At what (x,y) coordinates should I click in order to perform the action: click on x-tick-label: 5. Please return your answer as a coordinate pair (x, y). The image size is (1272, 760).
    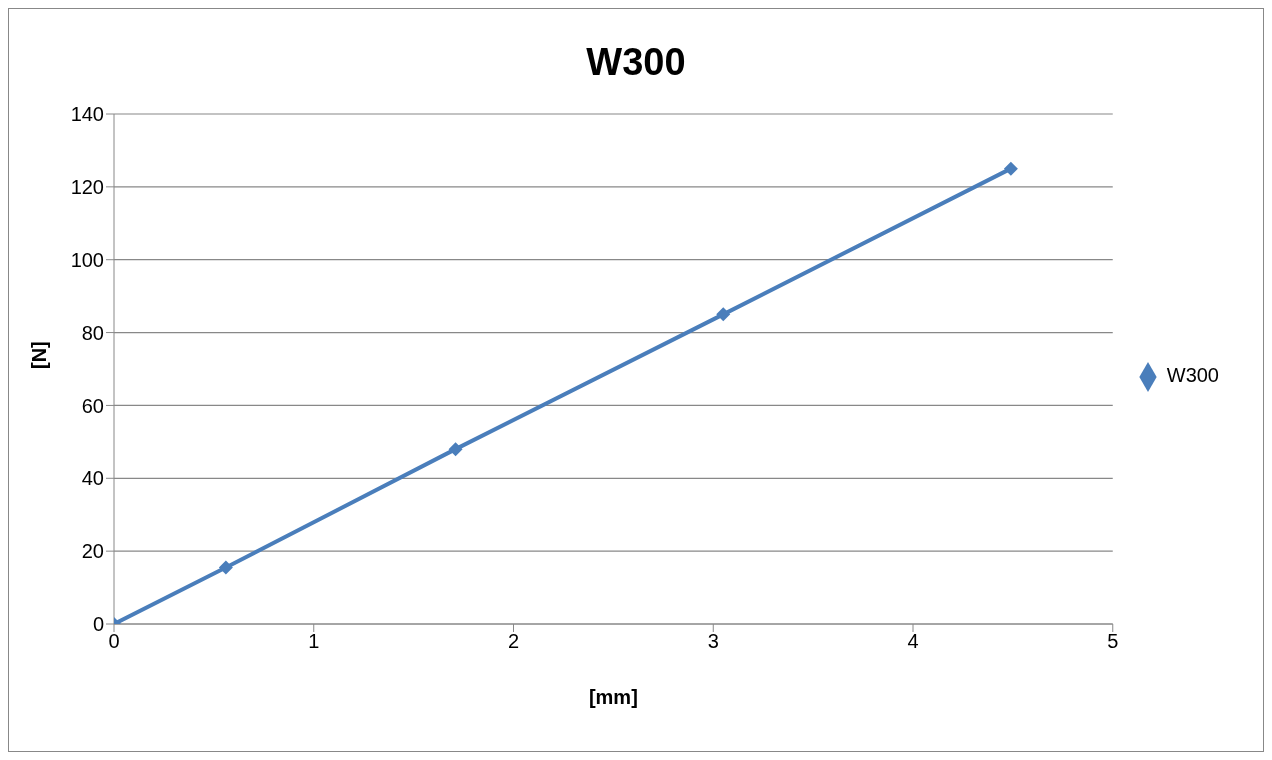
    Looking at the image, I should click on (1113, 641).